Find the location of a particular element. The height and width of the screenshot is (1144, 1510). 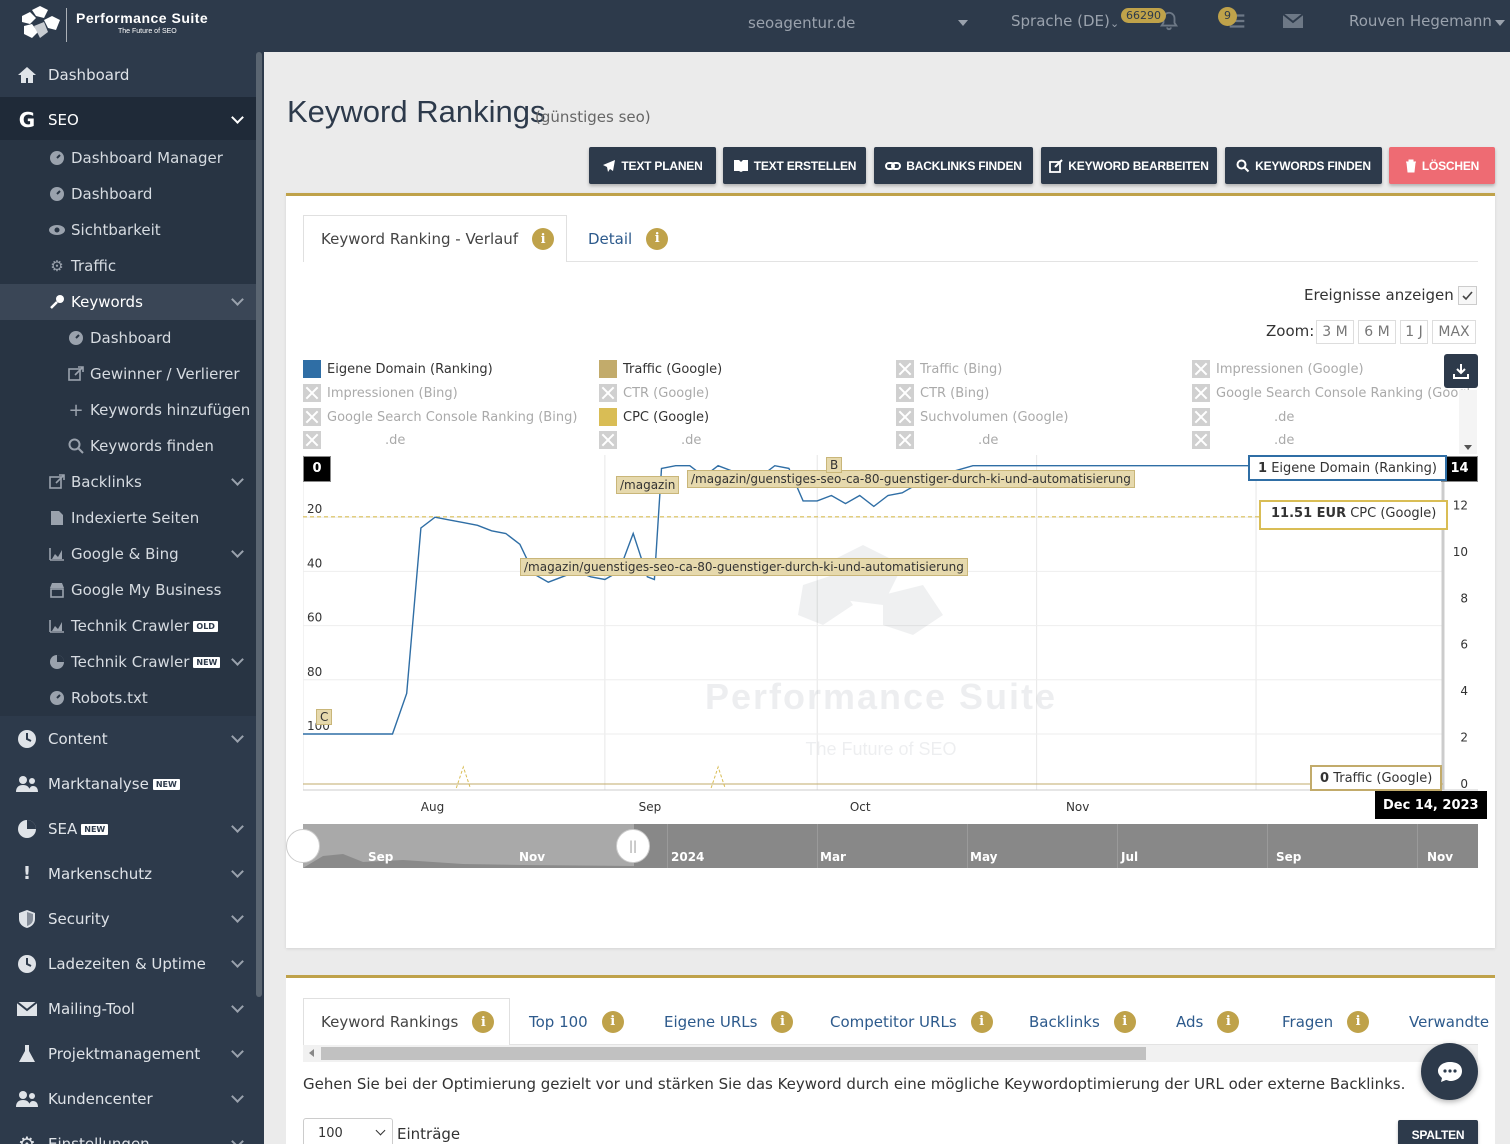

legend-item: Impressionen (Google) is located at coordinates (1278, 369).